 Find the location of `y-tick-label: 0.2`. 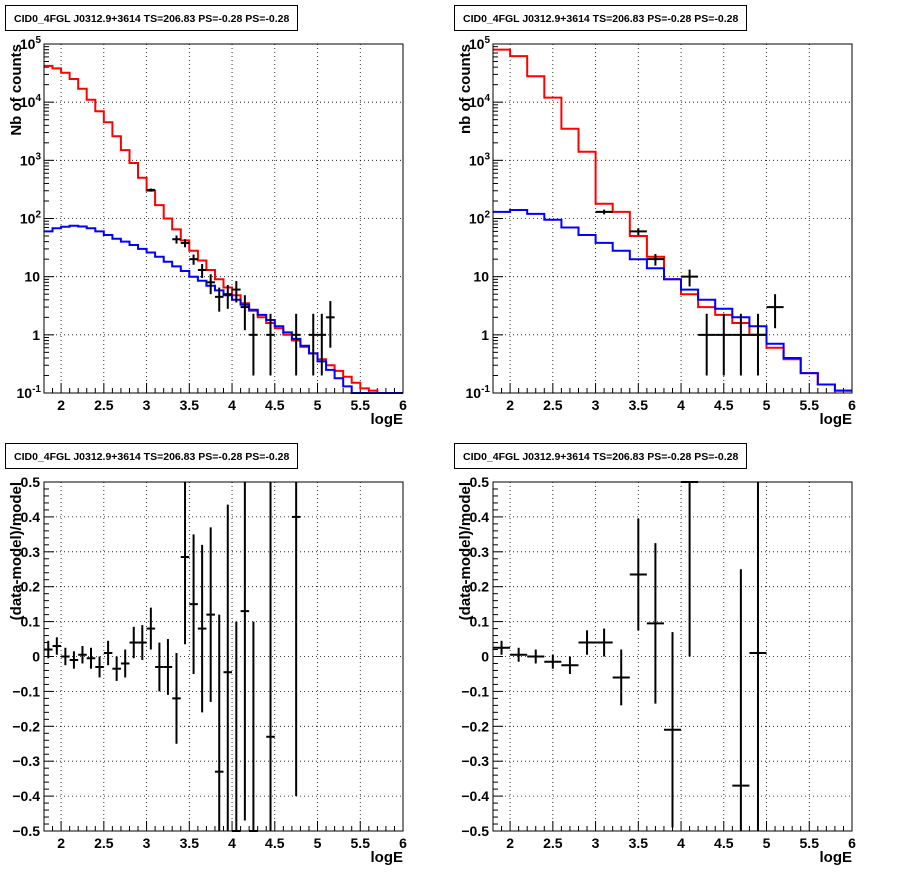

y-tick-label: 0.2 is located at coordinates (480, 587).